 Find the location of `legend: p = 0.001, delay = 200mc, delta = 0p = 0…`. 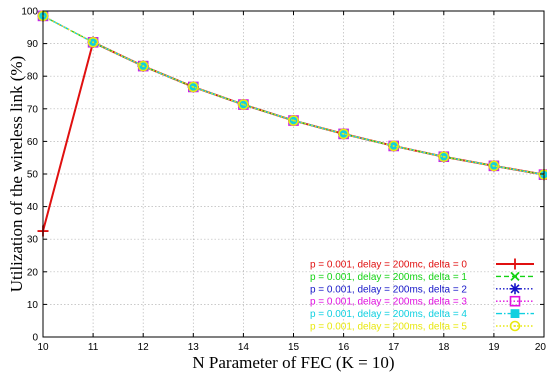

legend: p = 0.001, delay = 200mc, delta = 0p = 0… is located at coordinates (422, 295).